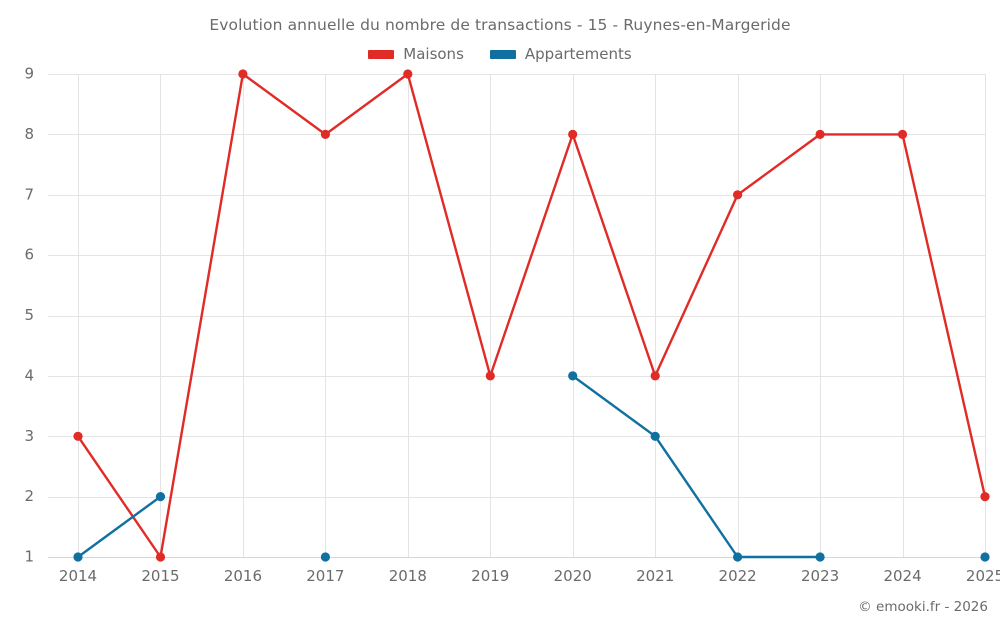  Describe the element at coordinates (78, 557) in the screenshot. I see `data-point-appartements-2014` at that location.